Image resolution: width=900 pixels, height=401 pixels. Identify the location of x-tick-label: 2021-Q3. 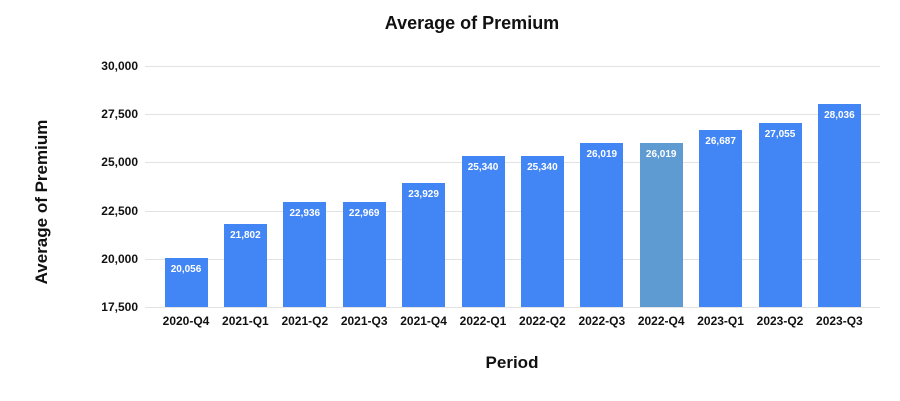
(364, 321).